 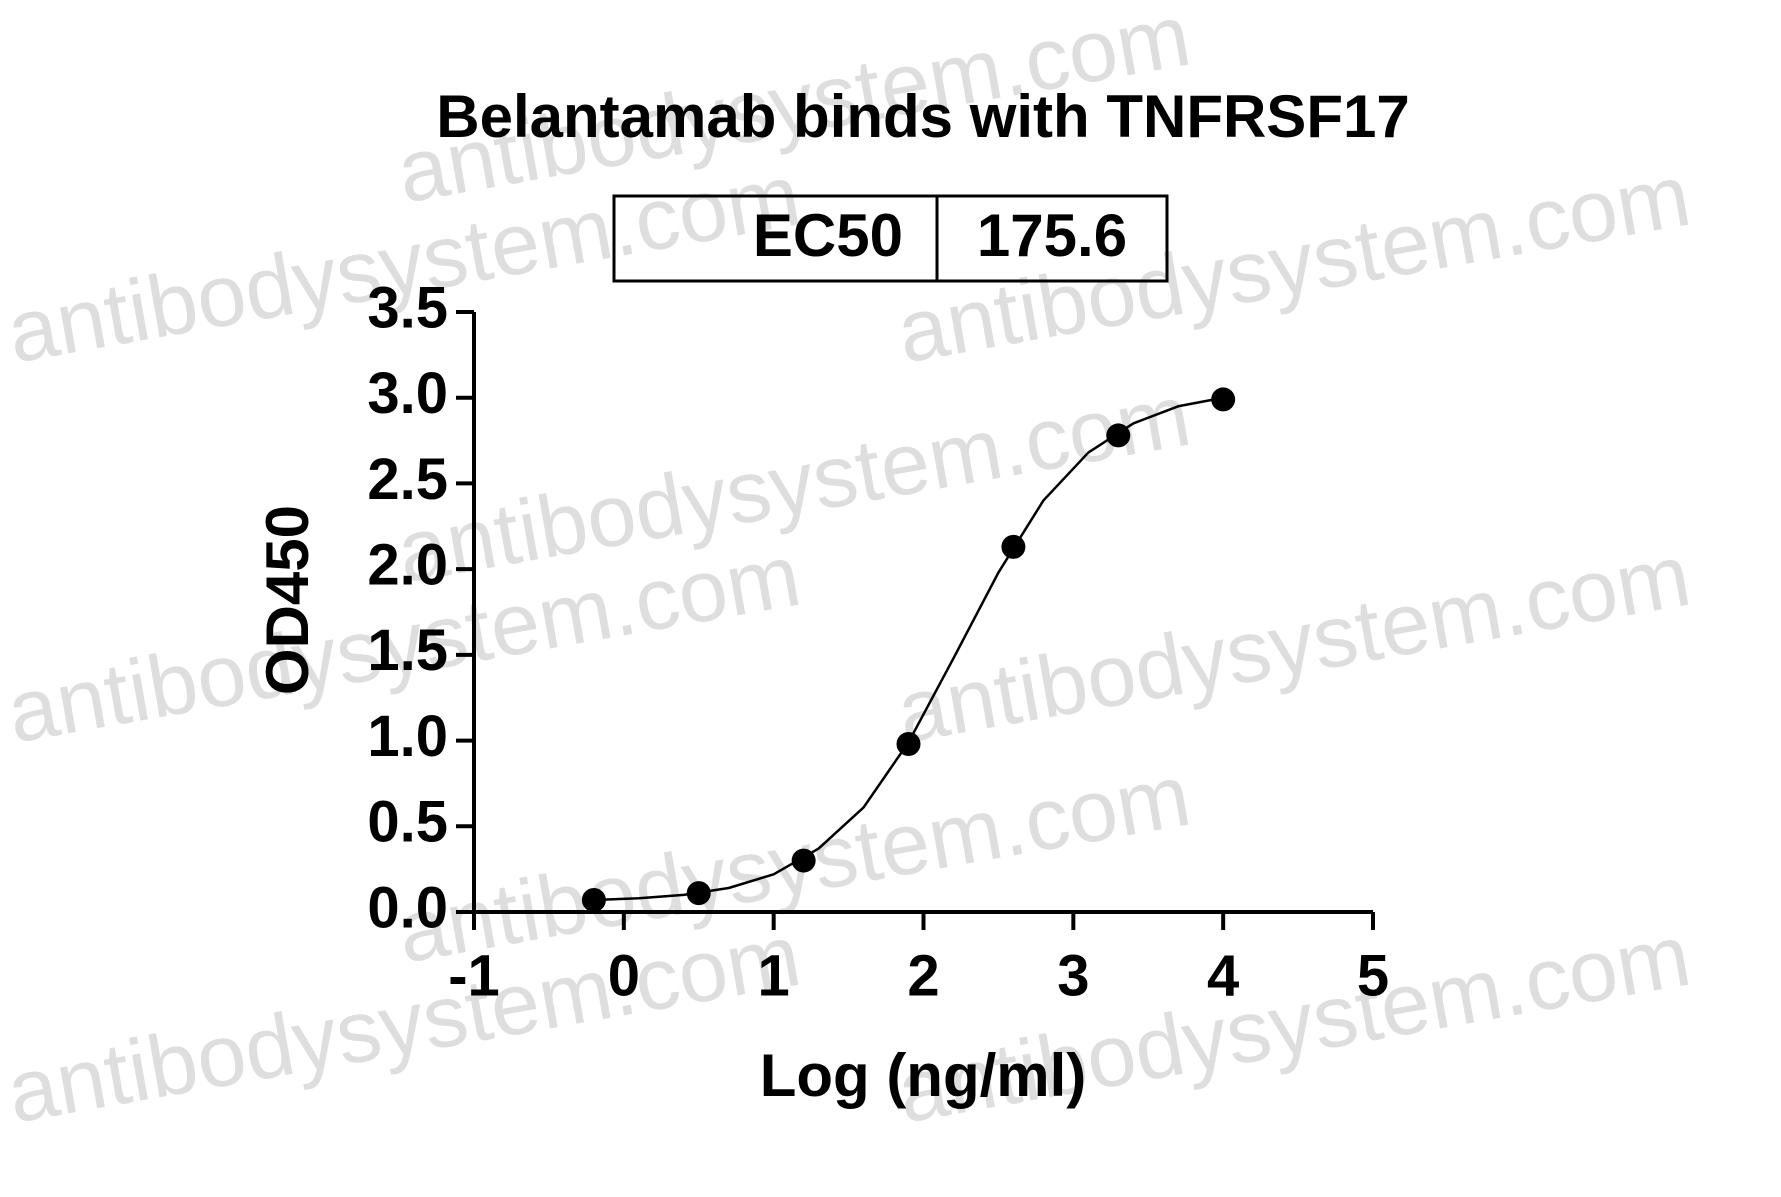 I want to click on chart-title: Belantamab binds with TNFRSF17, so click(x=922, y=116).